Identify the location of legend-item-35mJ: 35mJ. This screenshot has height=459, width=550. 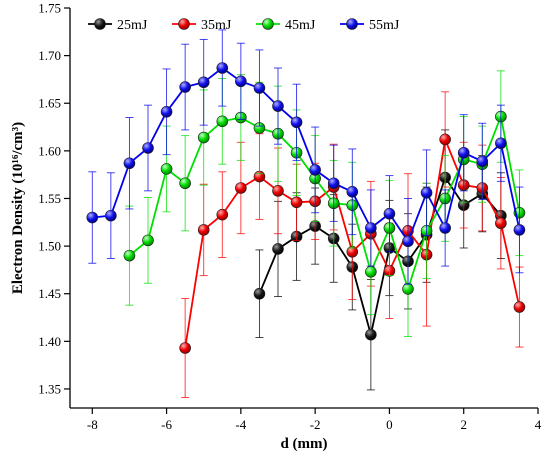
(202, 25).